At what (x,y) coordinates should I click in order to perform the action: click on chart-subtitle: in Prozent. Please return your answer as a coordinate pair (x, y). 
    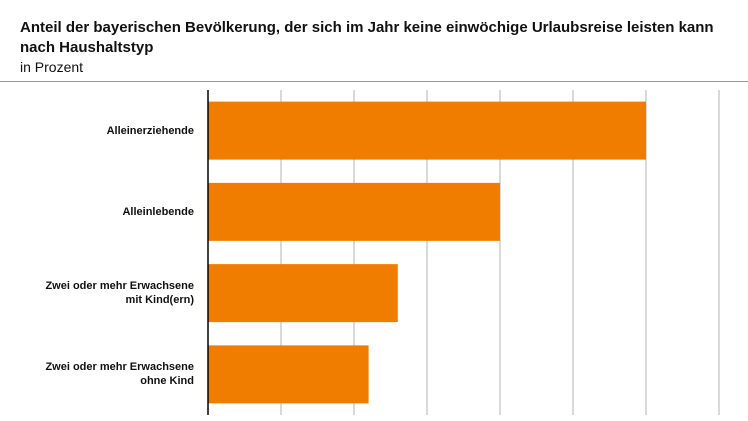
    Looking at the image, I should click on (52, 67).